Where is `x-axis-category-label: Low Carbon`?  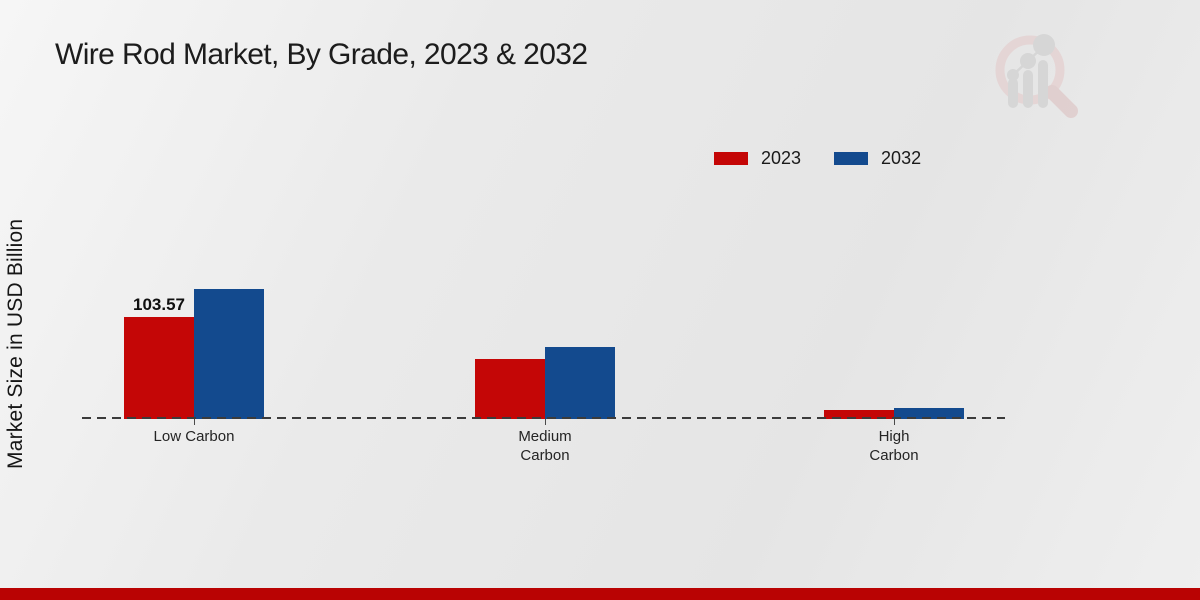 x-axis-category-label: Low Carbon is located at coordinates (194, 436).